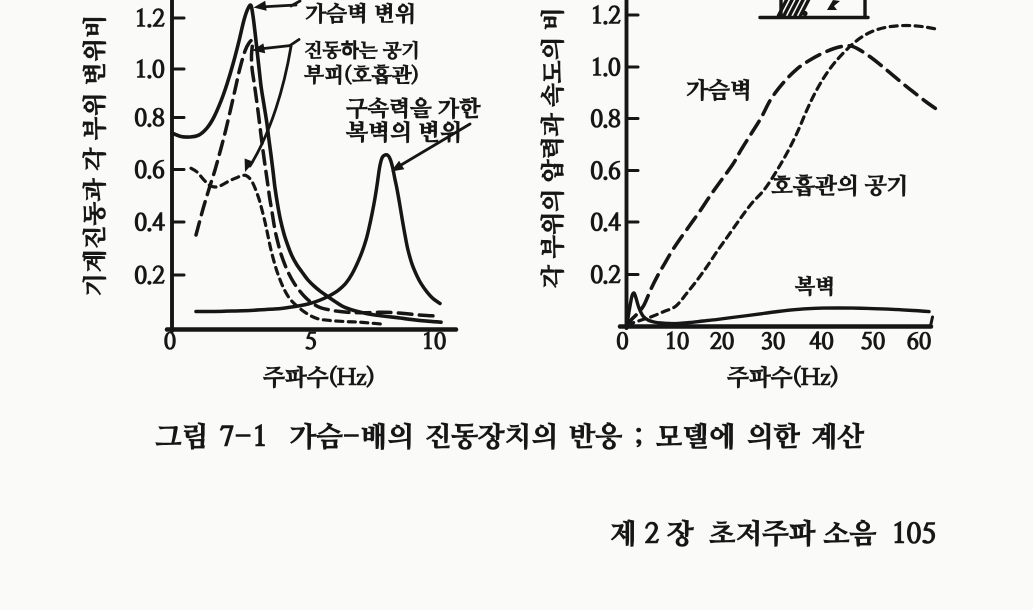  What do you see at coordinates (815, 287) in the screenshot?
I see `svg-text: 복벽` at bounding box center [815, 287].